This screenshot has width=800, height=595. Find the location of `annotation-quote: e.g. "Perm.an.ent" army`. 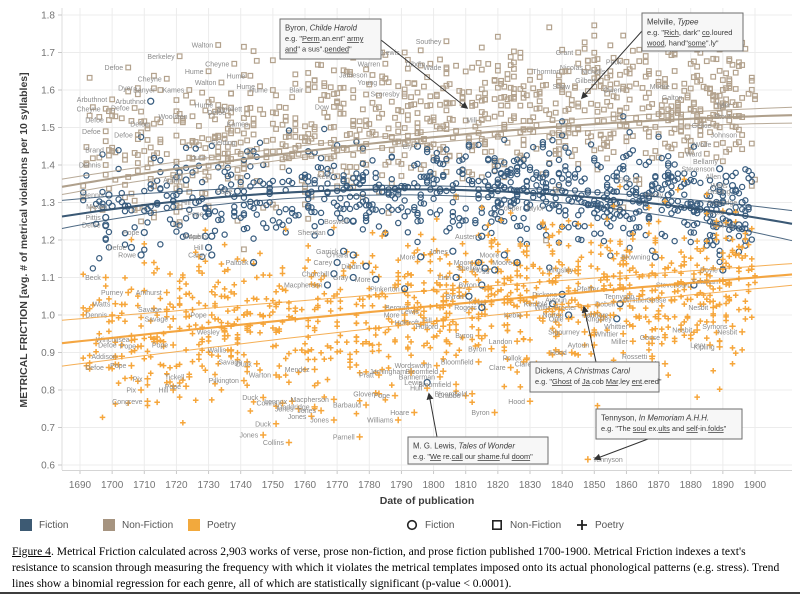

annotation-quote: e.g. "Perm.an.ent" army is located at coordinates (324, 38).